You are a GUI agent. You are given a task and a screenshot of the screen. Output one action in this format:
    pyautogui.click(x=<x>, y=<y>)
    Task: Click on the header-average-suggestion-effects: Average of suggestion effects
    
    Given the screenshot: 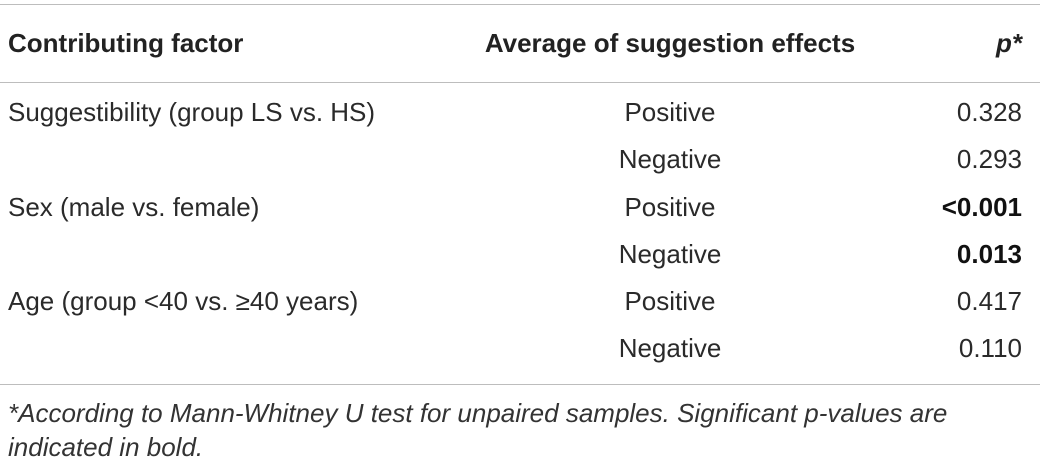 What is the action you would take?
    pyautogui.click(x=670, y=43)
    